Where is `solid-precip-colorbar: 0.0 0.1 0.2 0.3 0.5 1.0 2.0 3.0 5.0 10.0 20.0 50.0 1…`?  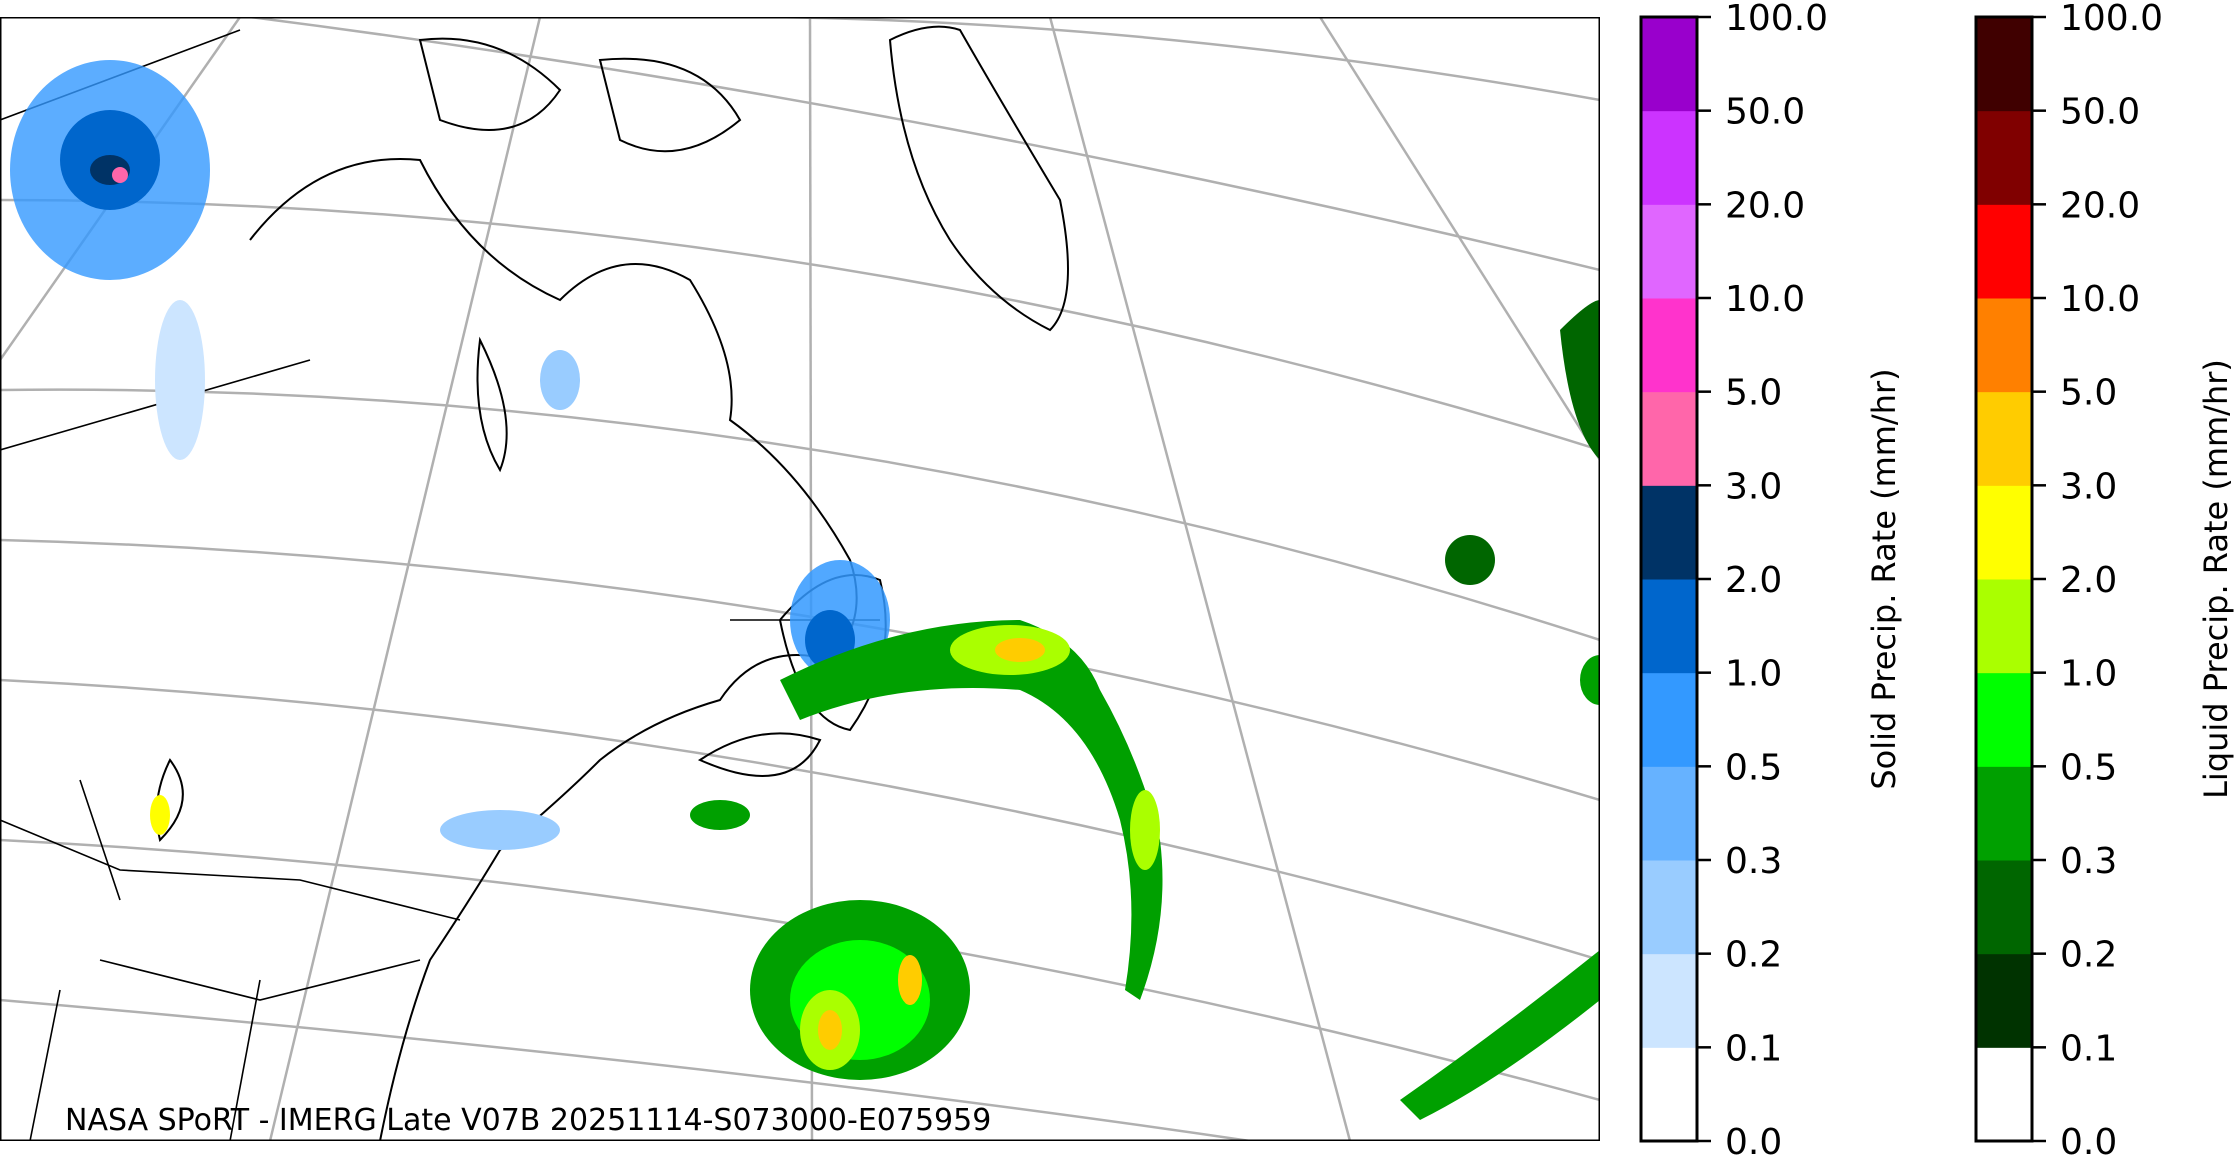
solid-precip-colorbar: 0.0 0.1 0.2 0.3 0.5 1.0 2.0 3.0 5.0 10.0 20.0 50.0 1… is located at coordinates (1733, 581).